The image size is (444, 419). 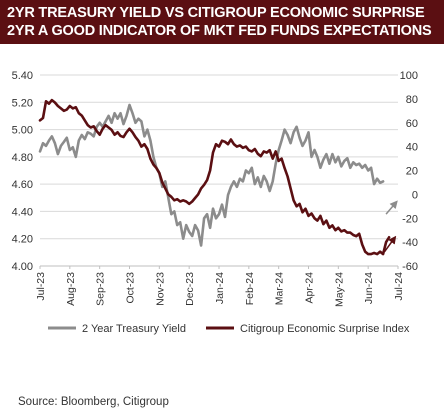 What do you see at coordinates (399, 286) in the screenshot?
I see `x-tick-label: Jul-24` at bounding box center [399, 286].